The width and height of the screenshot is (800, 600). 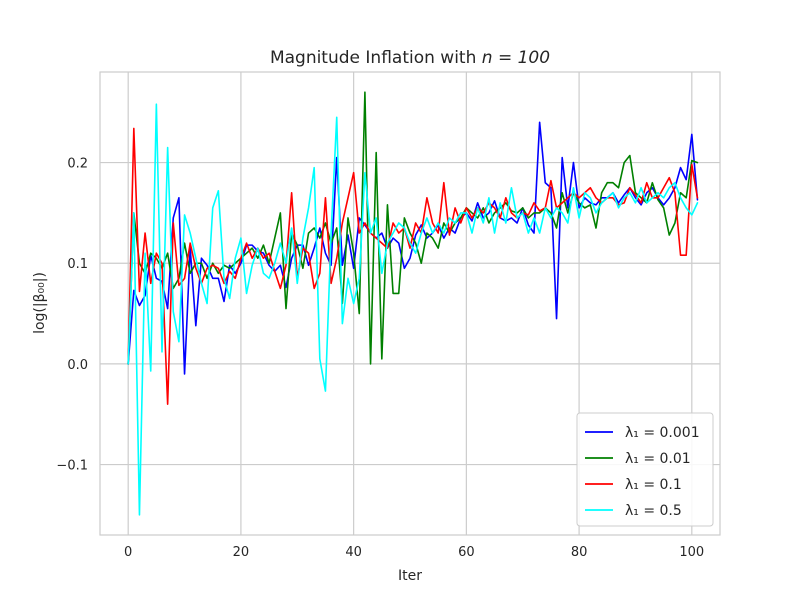 What do you see at coordinates (466, 552) in the screenshot?
I see `x-tick-label: 60` at bounding box center [466, 552].